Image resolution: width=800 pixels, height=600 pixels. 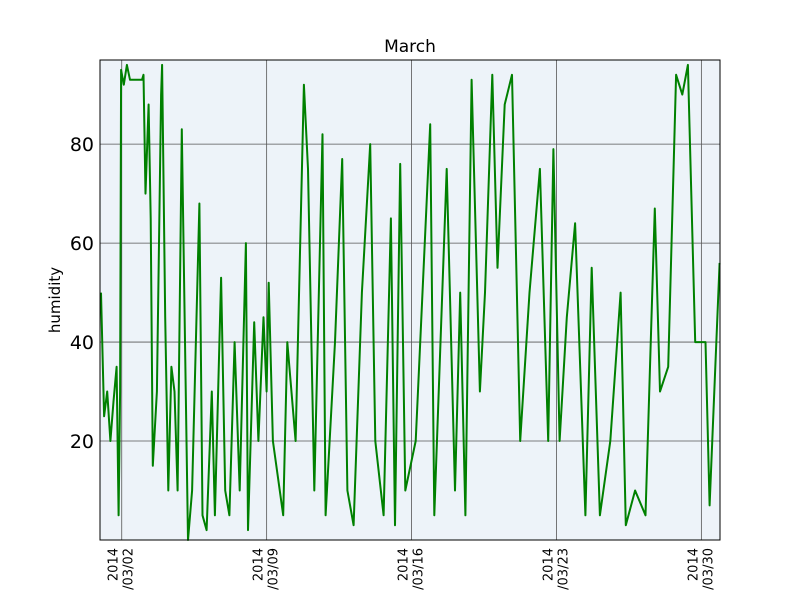 I want to click on y-tick-label: 40, so click(x=82, y=343).